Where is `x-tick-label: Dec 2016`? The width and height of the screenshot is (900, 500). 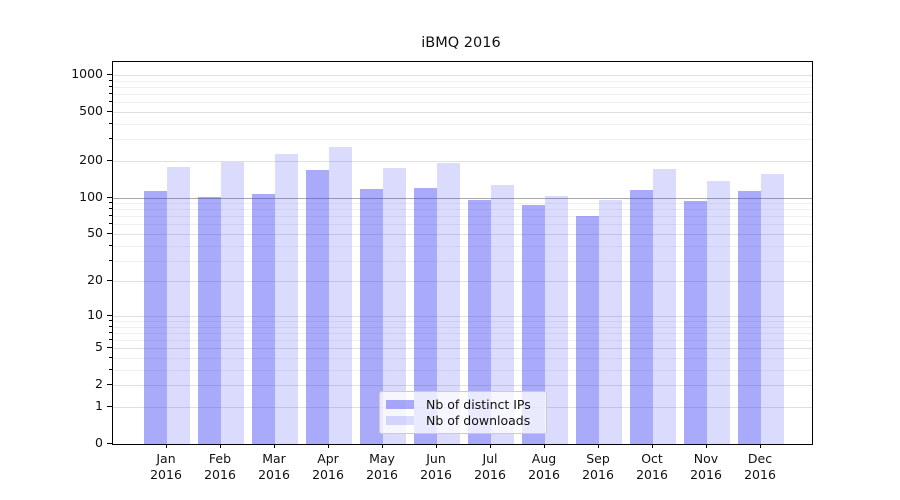 x-tick-label: Dec 2016 is located at coordinates (760, 467).